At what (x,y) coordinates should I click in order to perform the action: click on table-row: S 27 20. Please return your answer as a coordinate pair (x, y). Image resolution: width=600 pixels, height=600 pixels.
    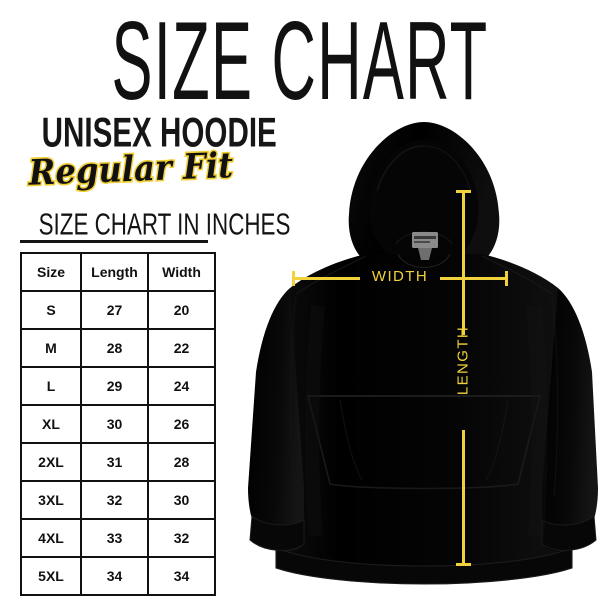
    Looking at the image, I should click on (118, 310).